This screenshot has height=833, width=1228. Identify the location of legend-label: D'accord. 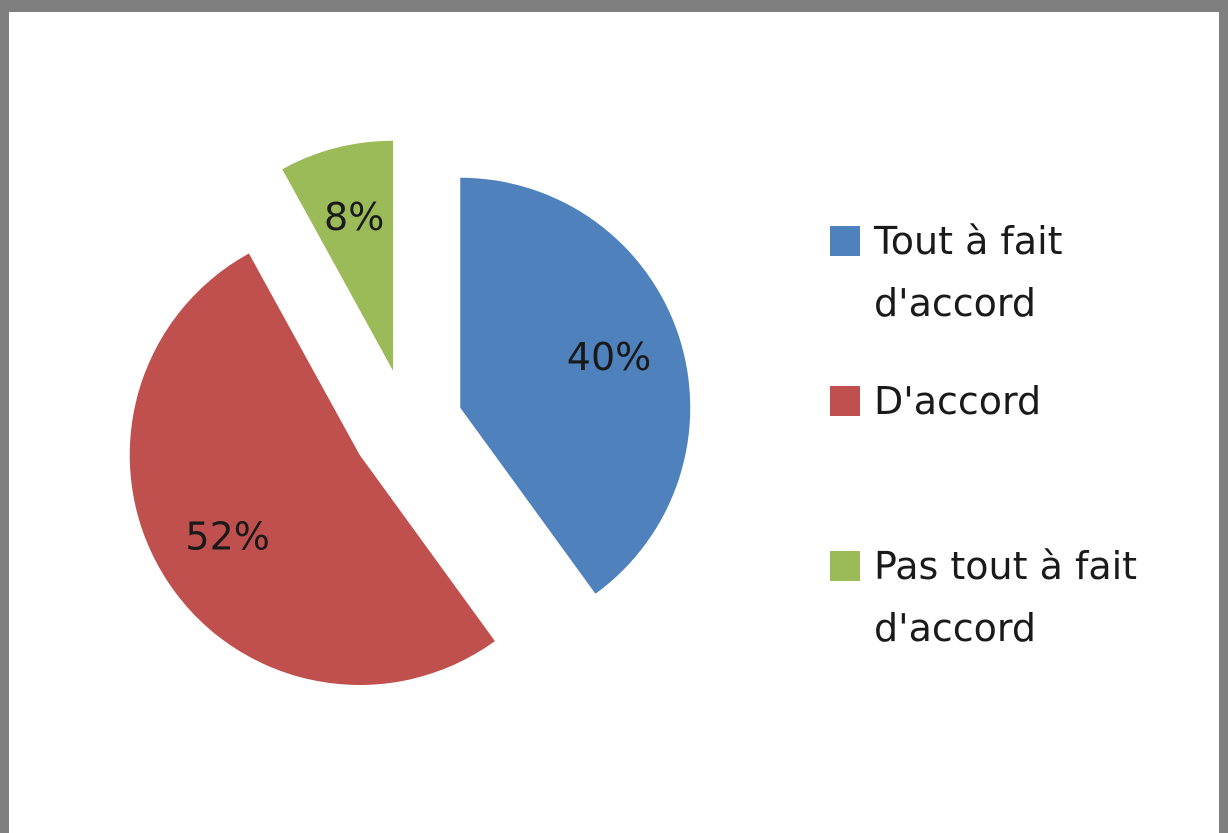
(958, 401).